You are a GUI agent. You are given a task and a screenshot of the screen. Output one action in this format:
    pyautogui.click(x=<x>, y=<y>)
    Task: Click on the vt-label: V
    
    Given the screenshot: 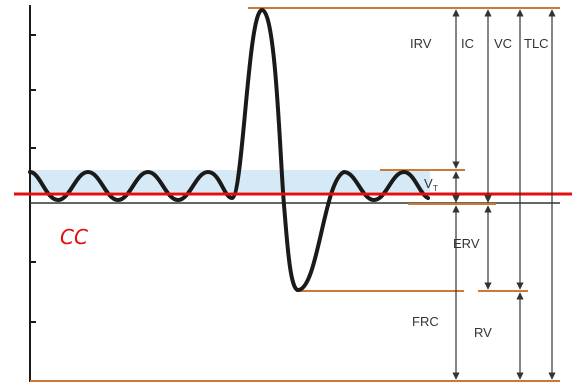 What is the action you would take?
    pyautogui.click(x=428, y=183)
    